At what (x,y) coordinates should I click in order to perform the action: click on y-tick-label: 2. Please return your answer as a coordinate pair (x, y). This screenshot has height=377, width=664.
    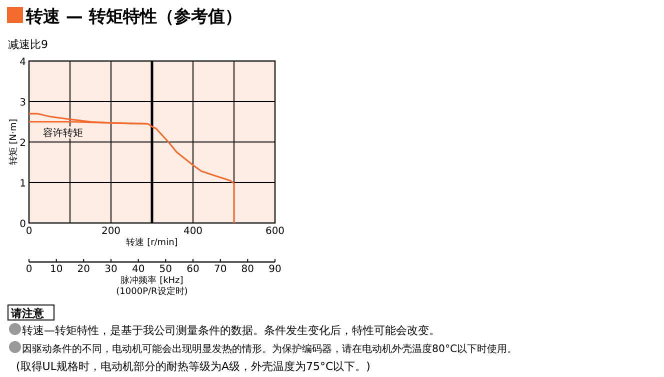
    Looking at the image, I should click on (23, 143).